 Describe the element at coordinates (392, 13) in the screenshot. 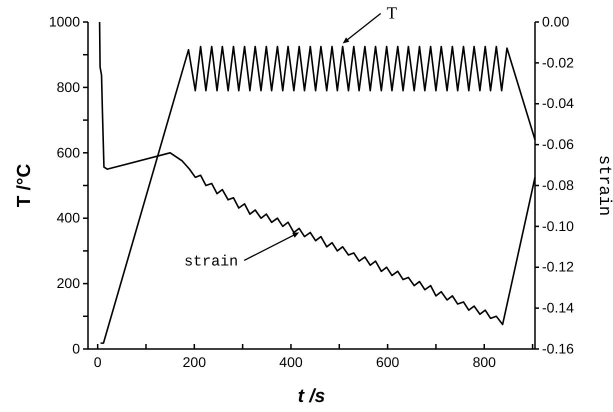

I see `series-label: T` at that location.